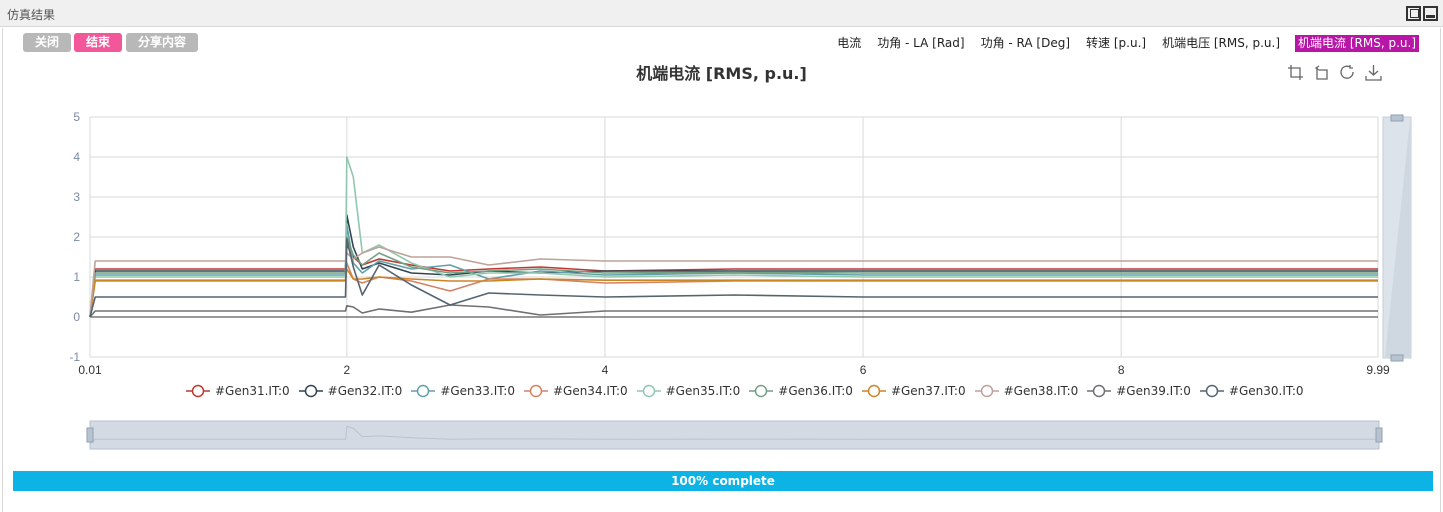 This screenshot has height=512, width=1443. Describe the element at coordinates (734, 370) in the screenshot. I see `x-axis-labels: 0.01 2 4 6 8 9.99` at that location.